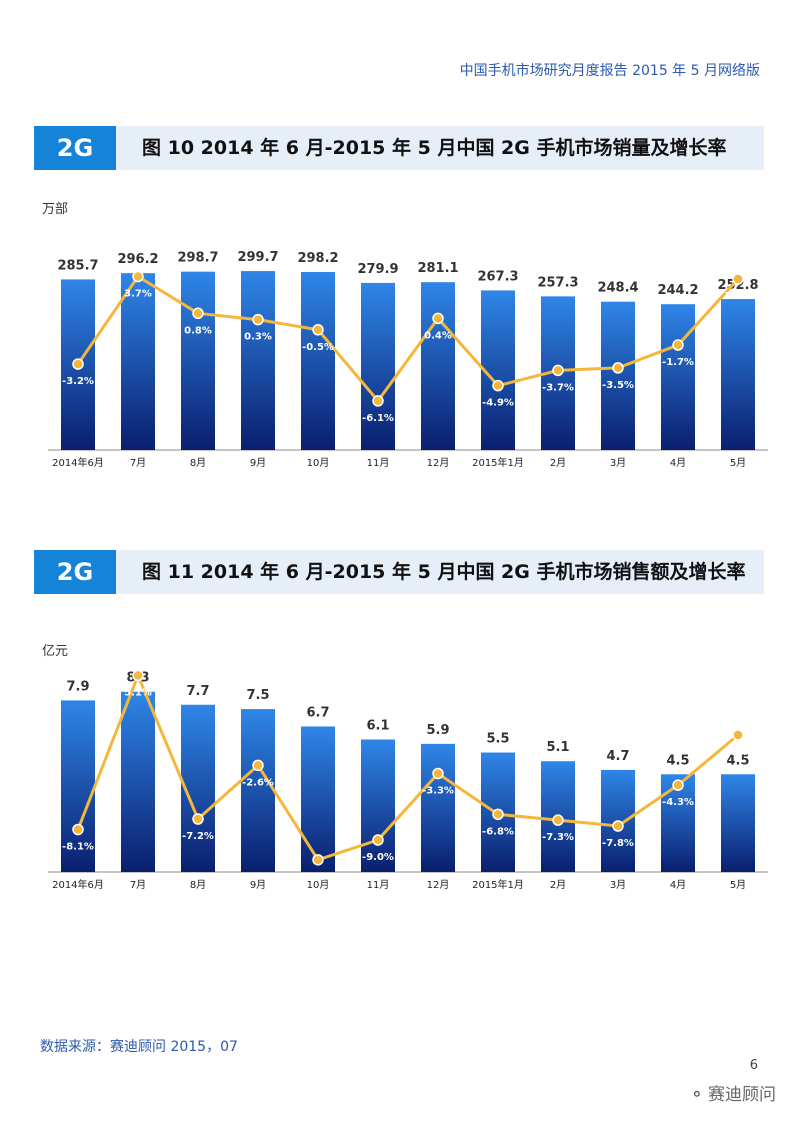  What do you see at coordinates (678, 362) in the screenshot?
I see `growth-label-10: -1.7%` at bounding box center [678, 362].